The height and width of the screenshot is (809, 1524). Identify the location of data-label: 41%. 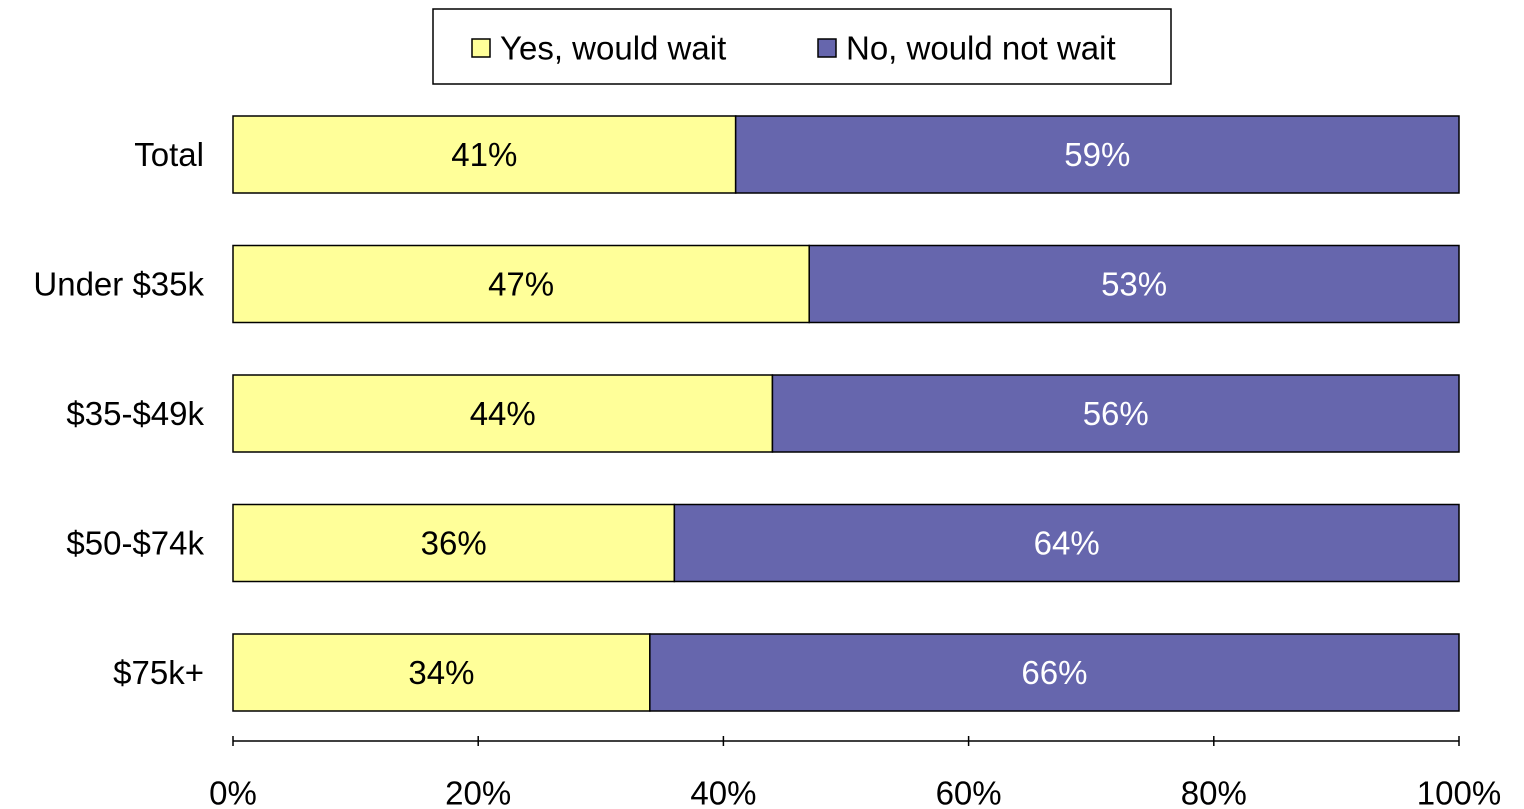
(484, 154).